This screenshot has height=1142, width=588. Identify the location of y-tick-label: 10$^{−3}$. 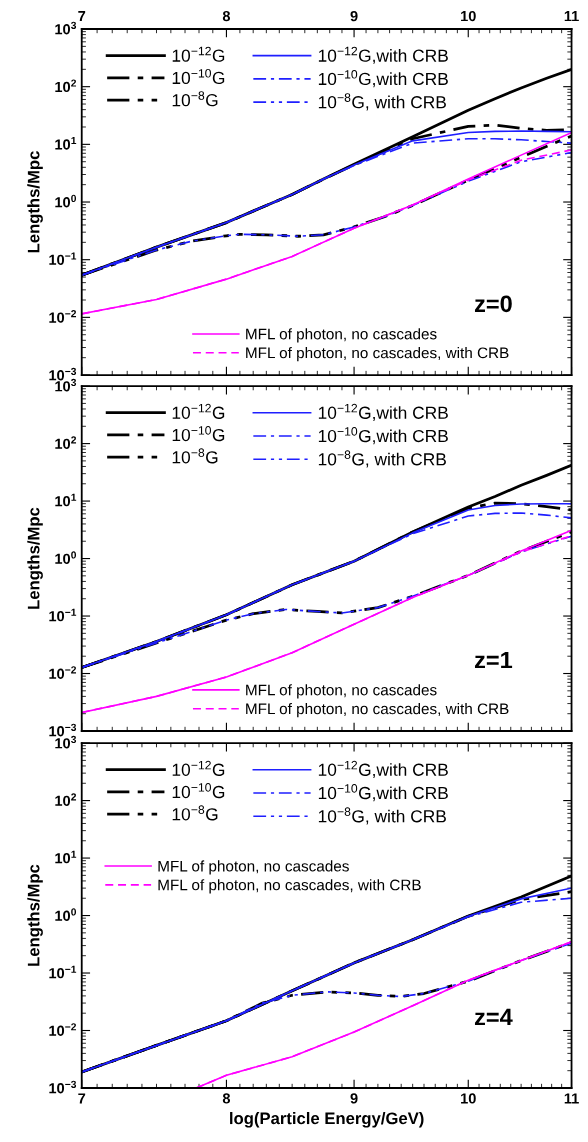
(63, 1087).